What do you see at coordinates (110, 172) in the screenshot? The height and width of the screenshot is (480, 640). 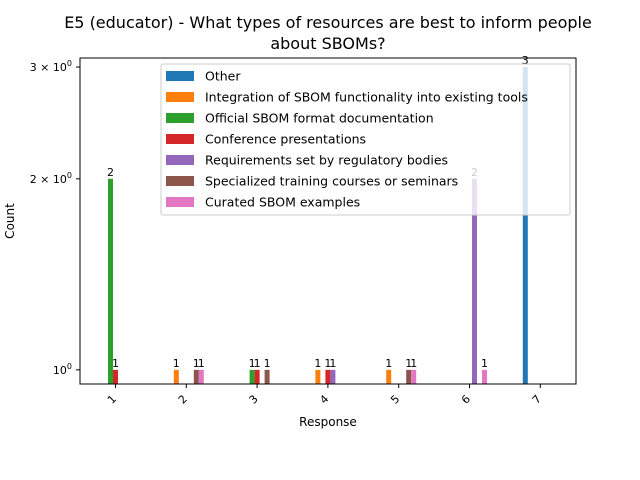 I see `data-label: 2` at bounding box center [110, 172].